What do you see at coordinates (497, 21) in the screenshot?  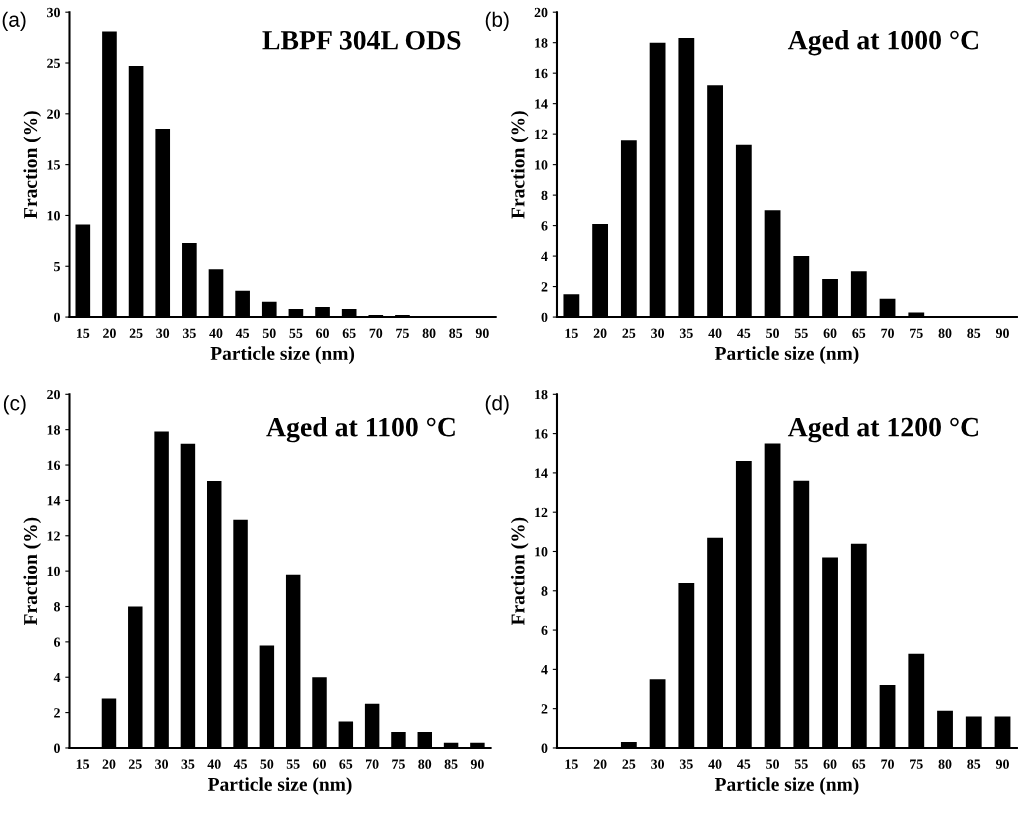 I see `annotation: (b)` at bounding box center [497, 21].